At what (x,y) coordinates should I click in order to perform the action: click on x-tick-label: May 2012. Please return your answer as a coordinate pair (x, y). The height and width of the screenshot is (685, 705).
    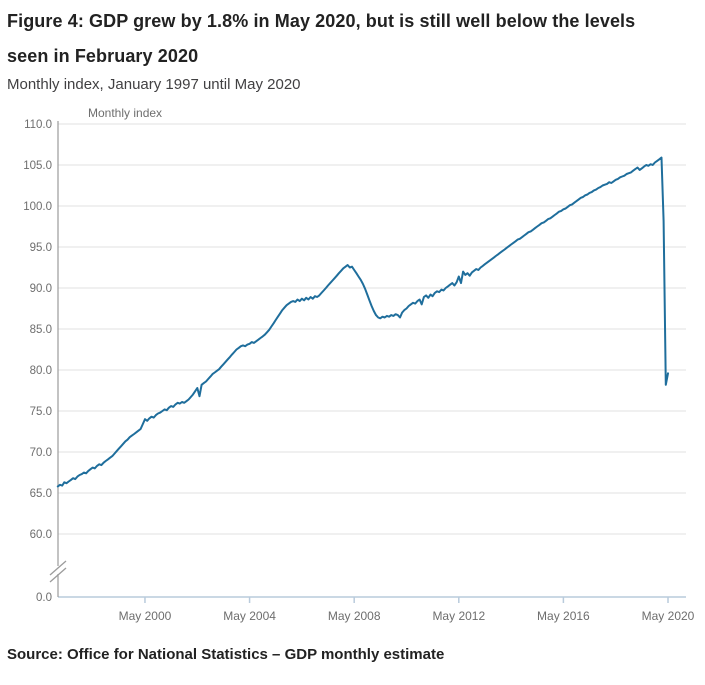
    Looking at the image, I should click on (458, 616).